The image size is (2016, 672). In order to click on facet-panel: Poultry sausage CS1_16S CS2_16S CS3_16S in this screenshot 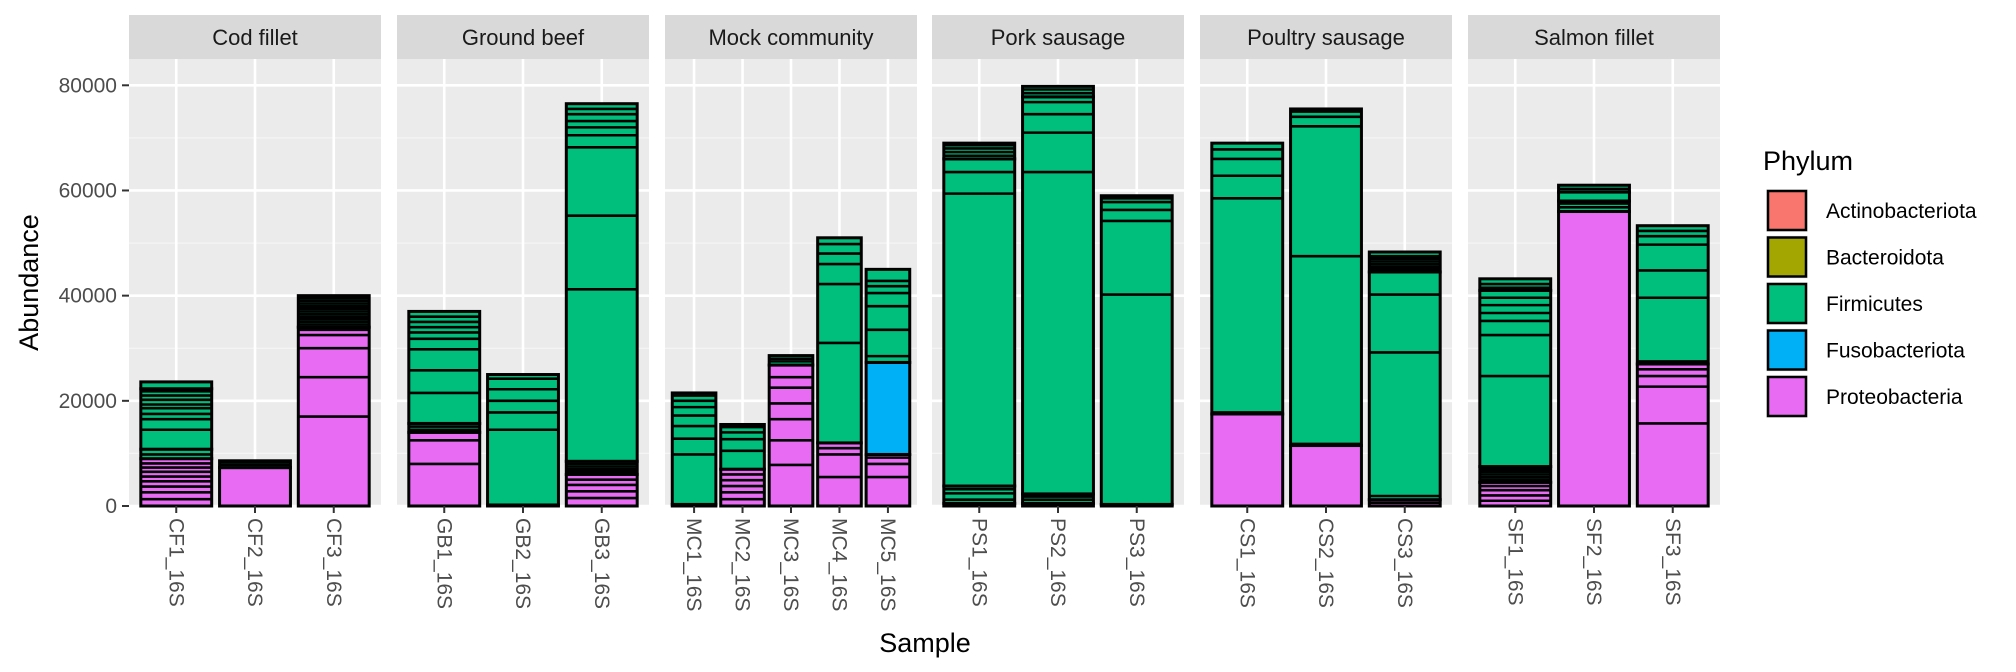, I will do `click(1326, 311)`.